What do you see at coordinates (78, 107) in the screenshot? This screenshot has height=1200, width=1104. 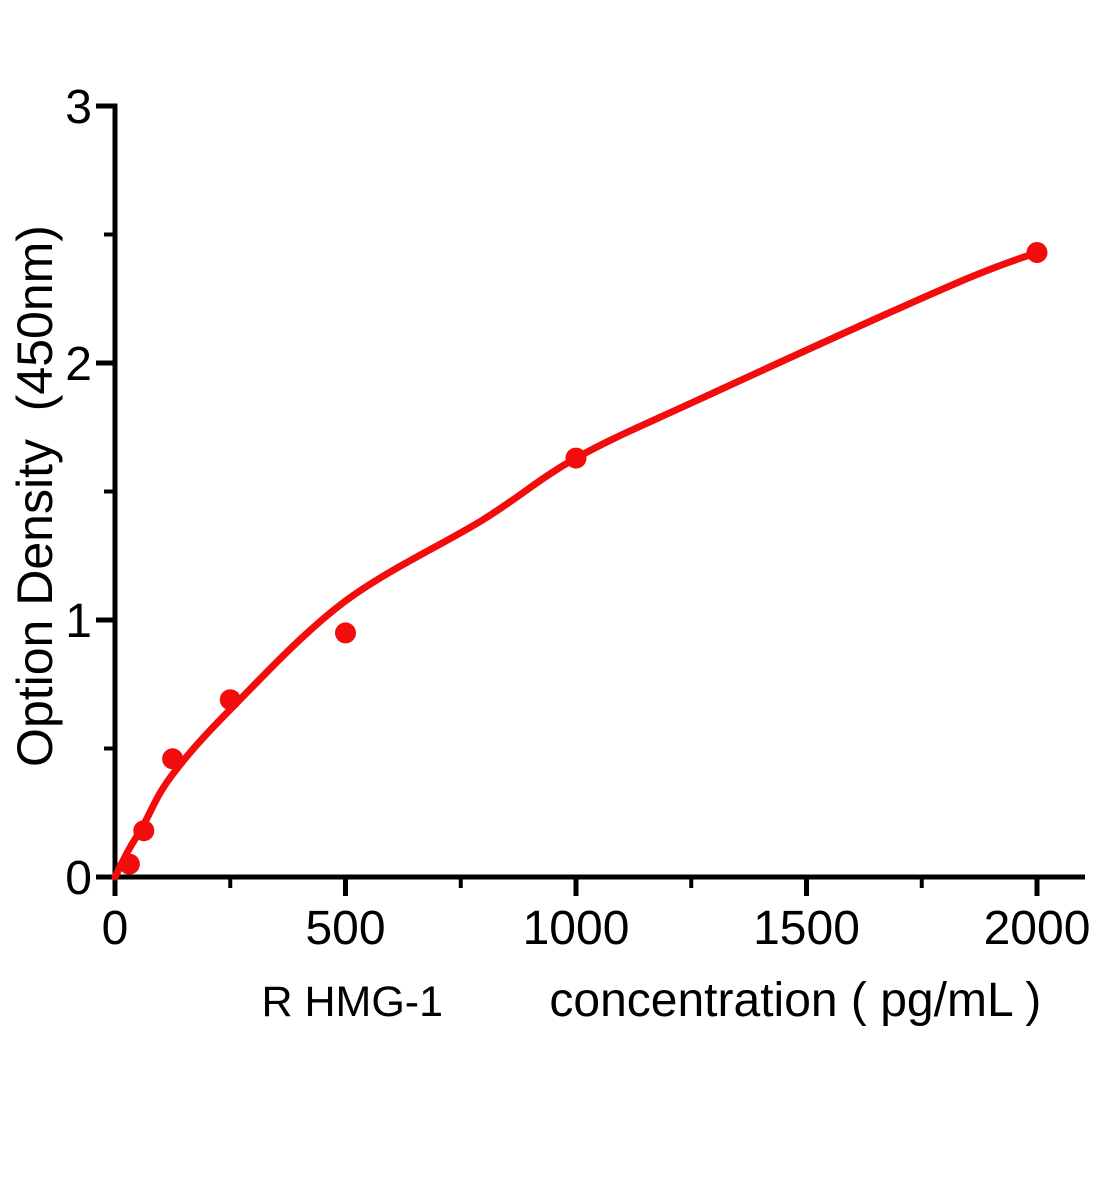 I see `y-tick-label: 3` at bounding box center [78, 107].